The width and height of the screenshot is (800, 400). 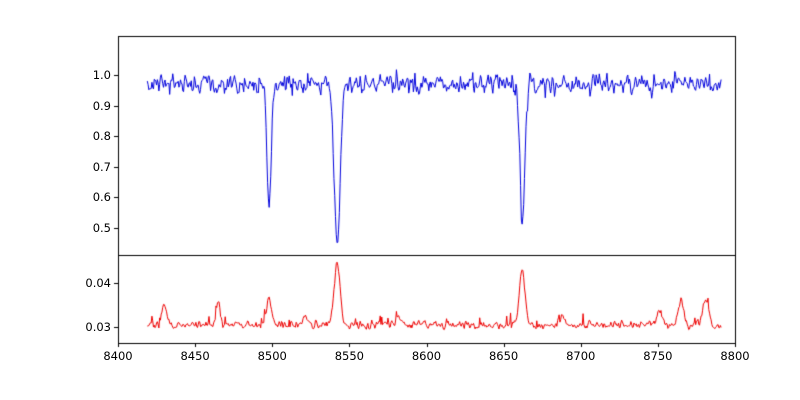 What do you see at coordinates (101, 136) in the screenshot?
I see `spectrum-y-tick-label: 0.8` at bounding box center [101, 136].